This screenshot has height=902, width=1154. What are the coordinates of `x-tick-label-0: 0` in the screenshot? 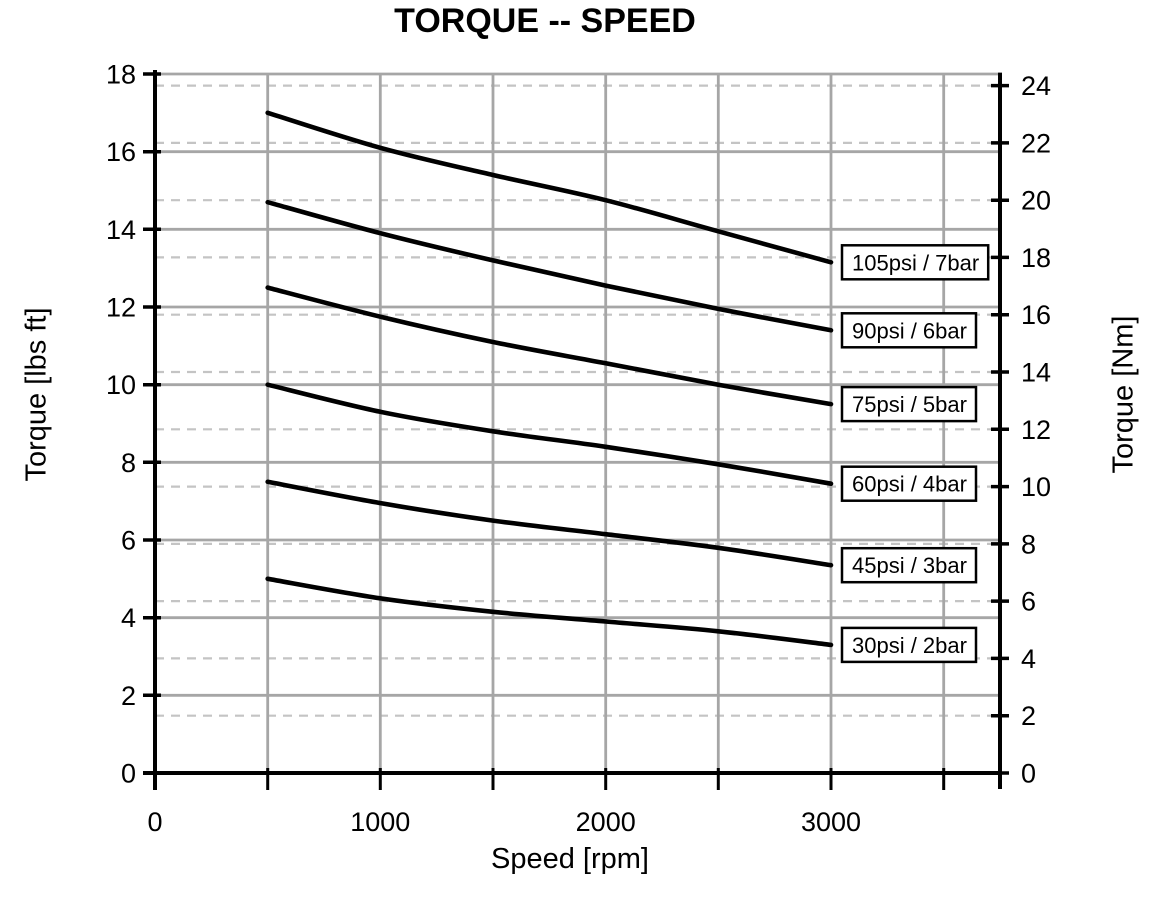 It's located at (154, 822).